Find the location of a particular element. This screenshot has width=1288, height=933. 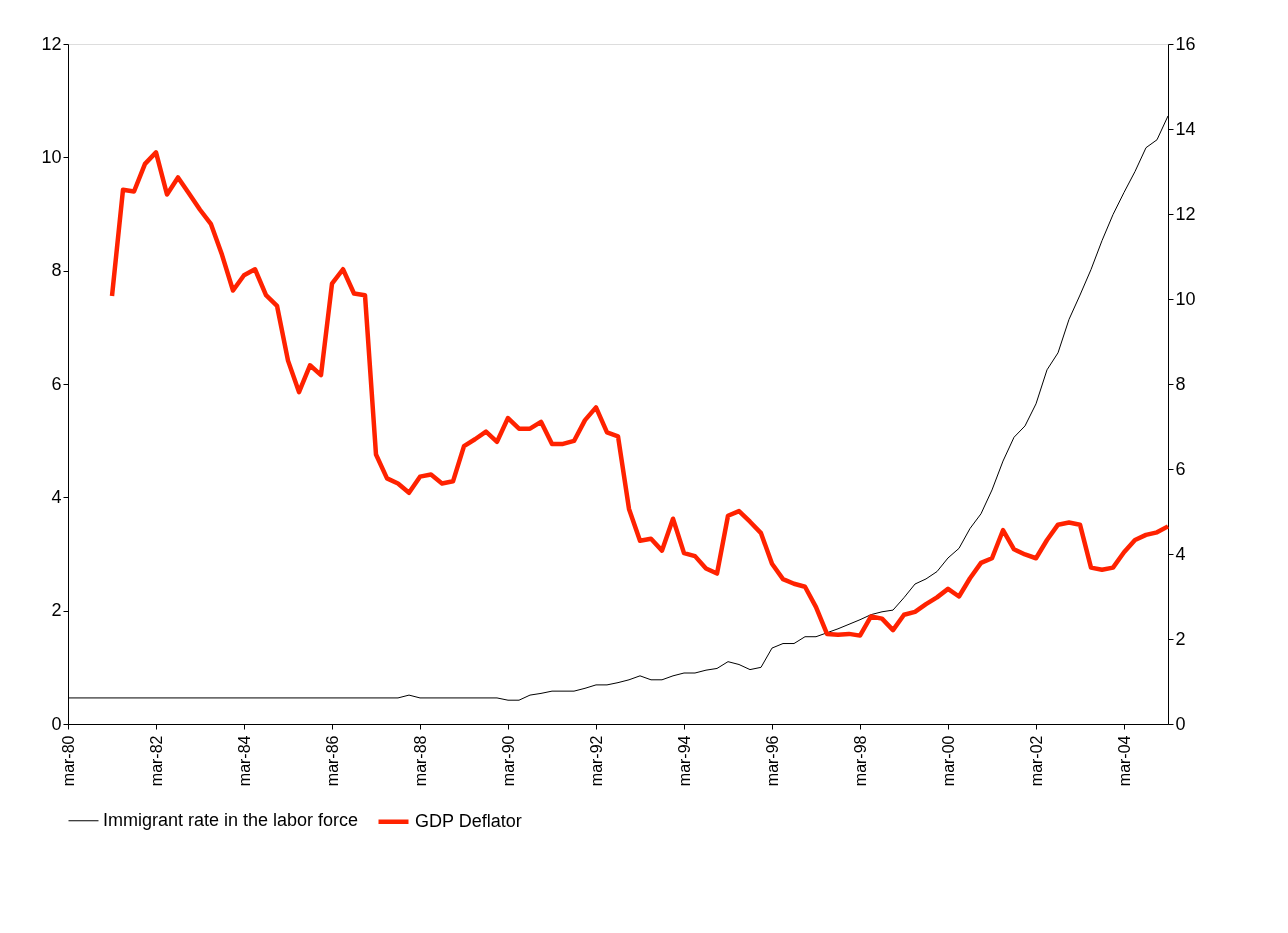

y-tick-label: 12 is located at coordinates (51, 43).